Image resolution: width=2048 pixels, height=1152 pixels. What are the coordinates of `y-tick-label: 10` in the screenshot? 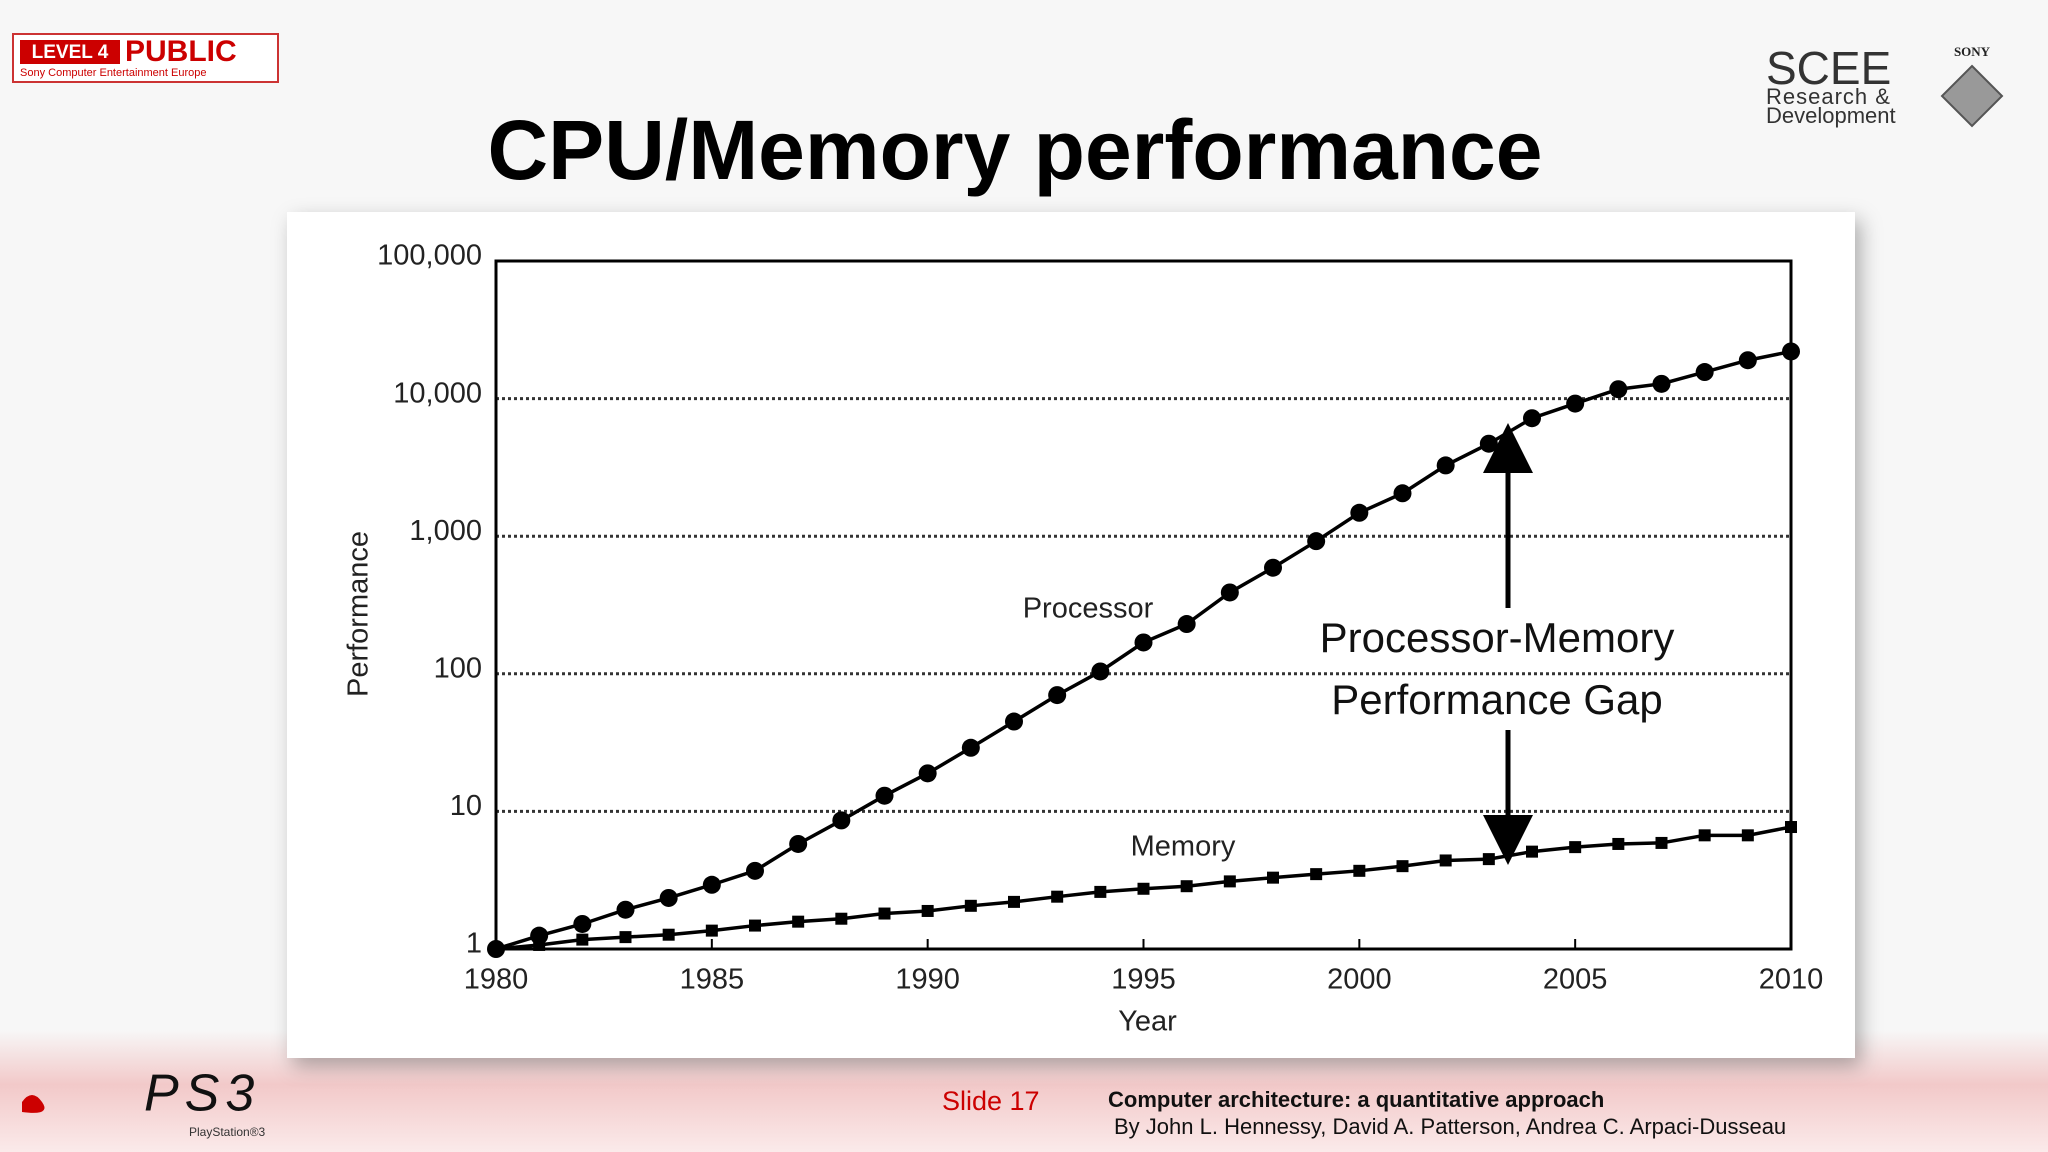 It's located at (466, 806).